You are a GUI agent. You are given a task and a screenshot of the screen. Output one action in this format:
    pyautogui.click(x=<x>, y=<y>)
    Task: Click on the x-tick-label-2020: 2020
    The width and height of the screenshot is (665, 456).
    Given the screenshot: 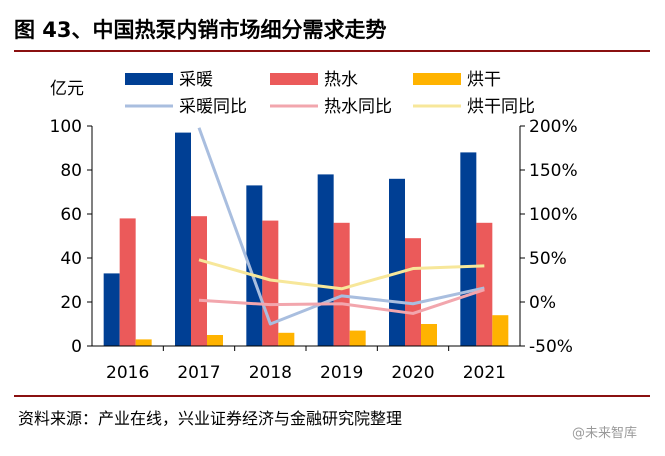 What is the action you would take?
    pyautogui.click(x=412, y=373)
    